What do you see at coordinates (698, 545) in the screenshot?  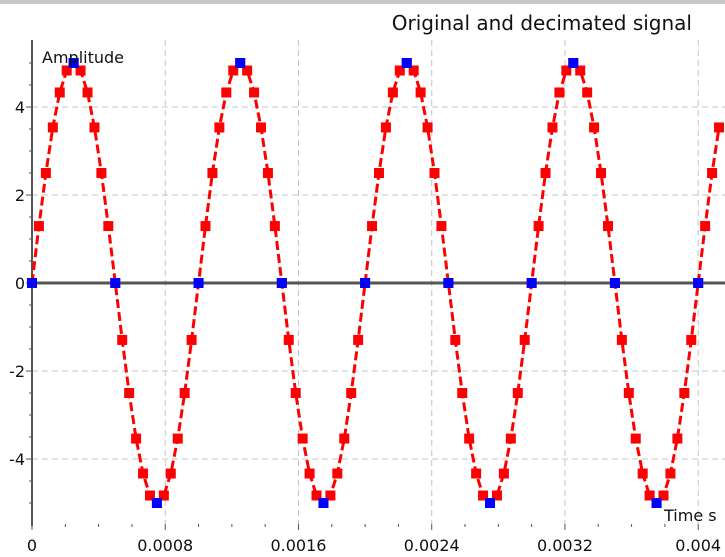 I see `x-tick-label: 0.004` at bounding box center [698, 545].